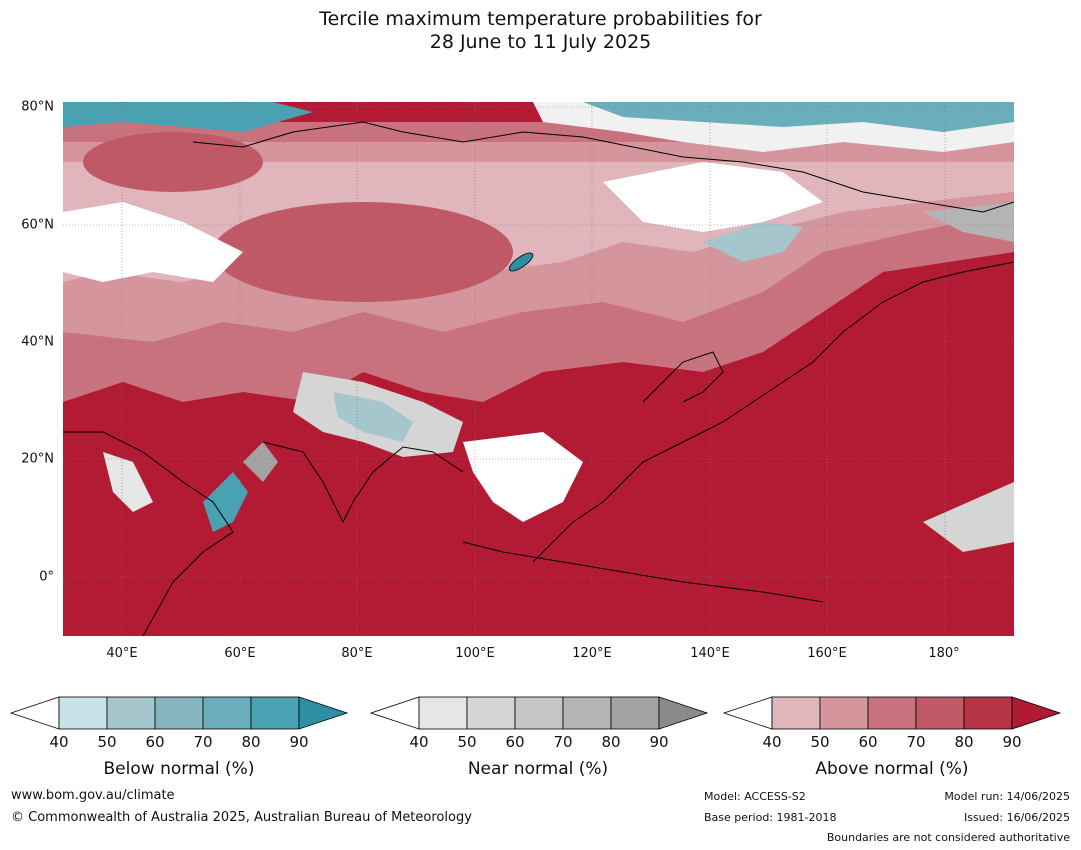  I want to click on colorbar-below-segments, so click(179, 713).